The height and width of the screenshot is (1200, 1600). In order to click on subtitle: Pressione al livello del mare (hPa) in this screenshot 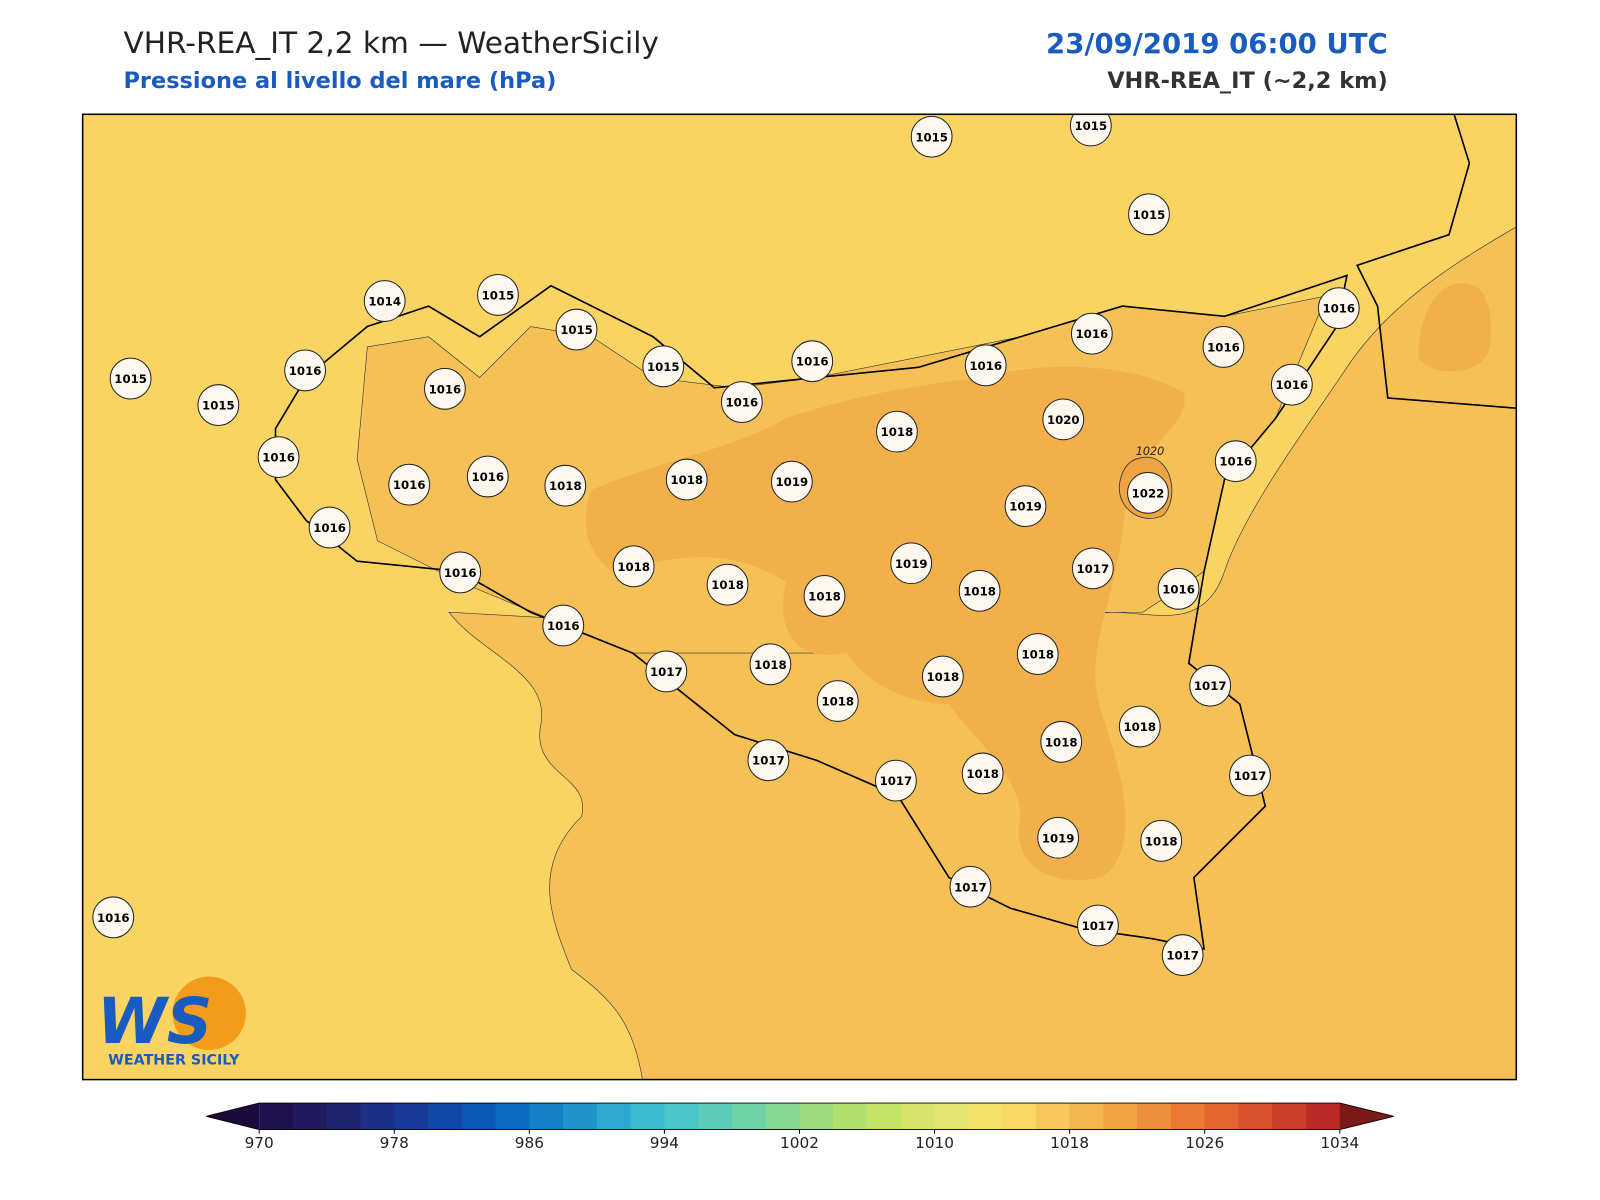, I will do `click(339, 81)`.